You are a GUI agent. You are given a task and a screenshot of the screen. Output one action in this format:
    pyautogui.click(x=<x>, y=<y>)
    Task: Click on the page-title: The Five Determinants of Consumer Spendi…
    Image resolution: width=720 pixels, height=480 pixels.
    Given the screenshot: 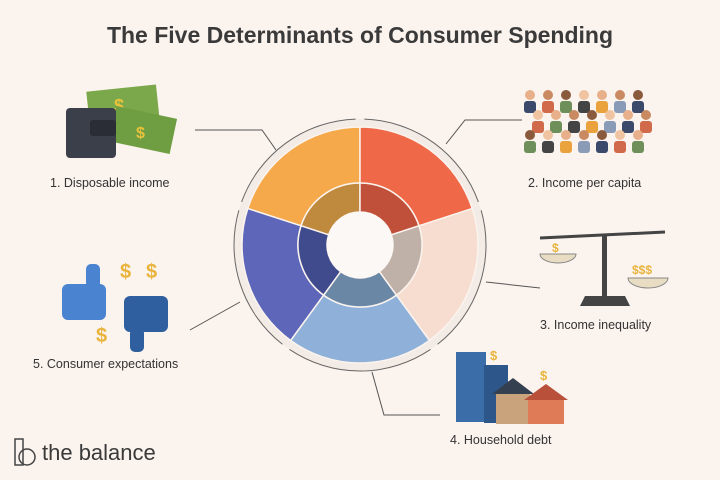 What is the action you would take?
    pyautogui.click(x=360, y=35)
    